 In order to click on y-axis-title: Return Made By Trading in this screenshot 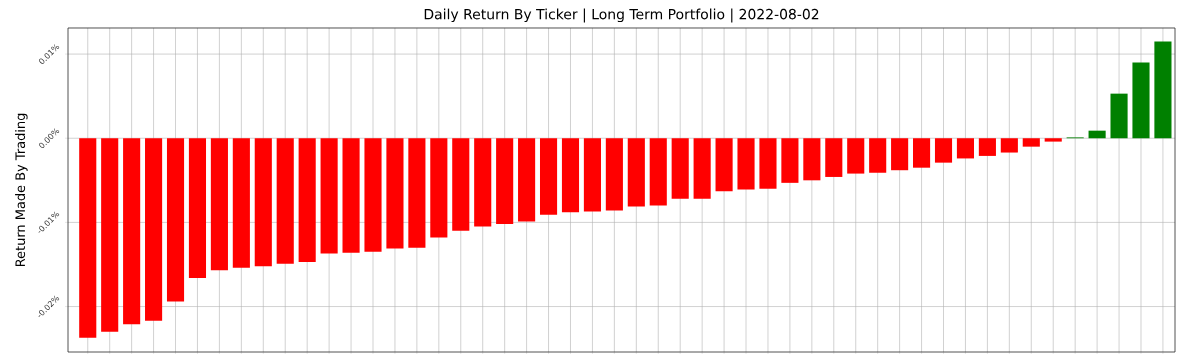, I will do `click(21, 190)`.